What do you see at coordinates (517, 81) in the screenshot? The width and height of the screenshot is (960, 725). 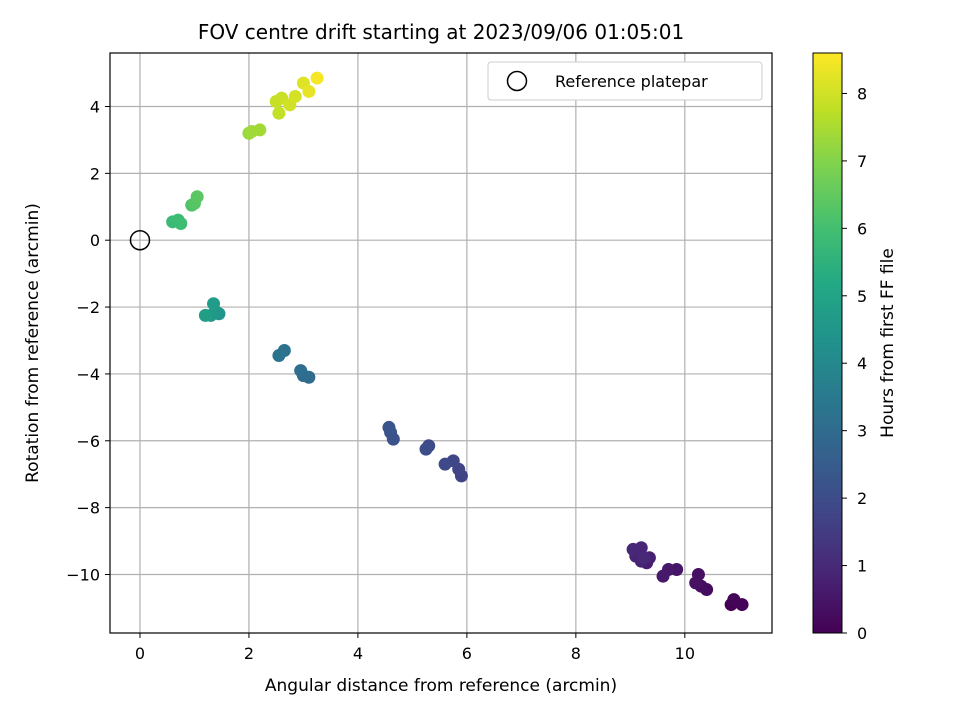 I see `legend-marker-icon` at bounding box center [517, 81].